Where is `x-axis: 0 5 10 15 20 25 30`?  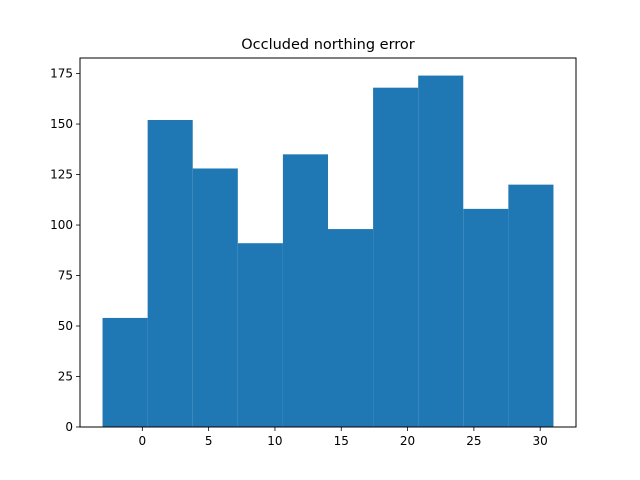 x-axis: 0 5 10 15 20 25 30 is located at coordinates (343, 437).